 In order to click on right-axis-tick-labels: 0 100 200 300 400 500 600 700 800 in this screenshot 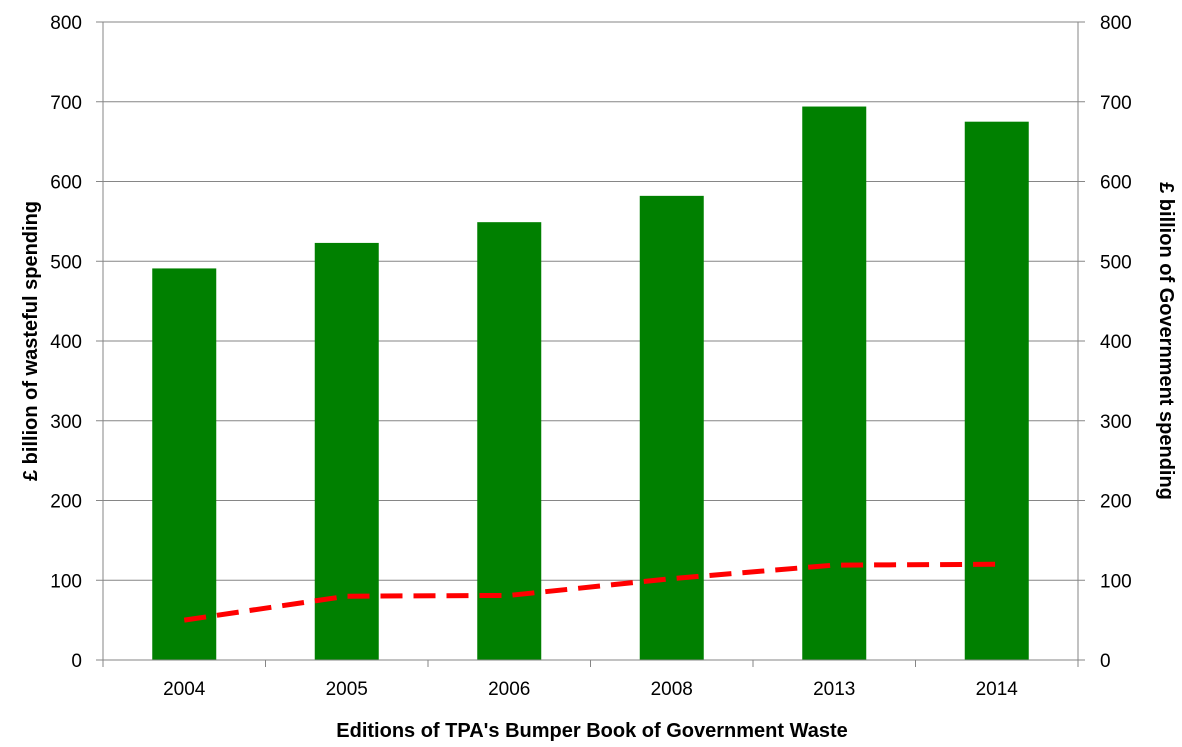, I will do `click(1116, 342)`.